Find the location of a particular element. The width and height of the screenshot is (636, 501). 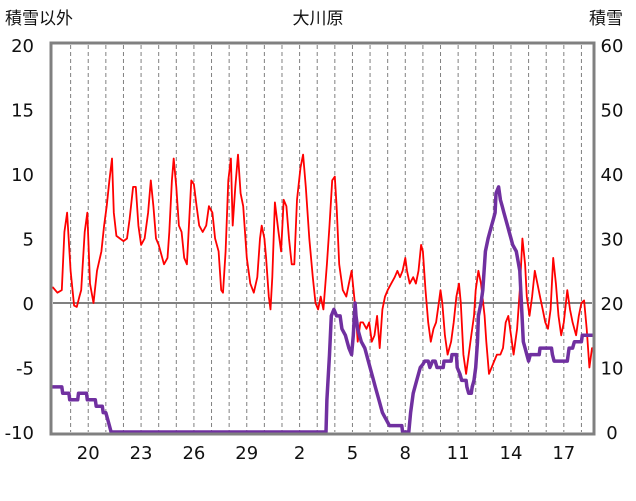

x-tick-label: 29 is located at coordinates (246, 453).